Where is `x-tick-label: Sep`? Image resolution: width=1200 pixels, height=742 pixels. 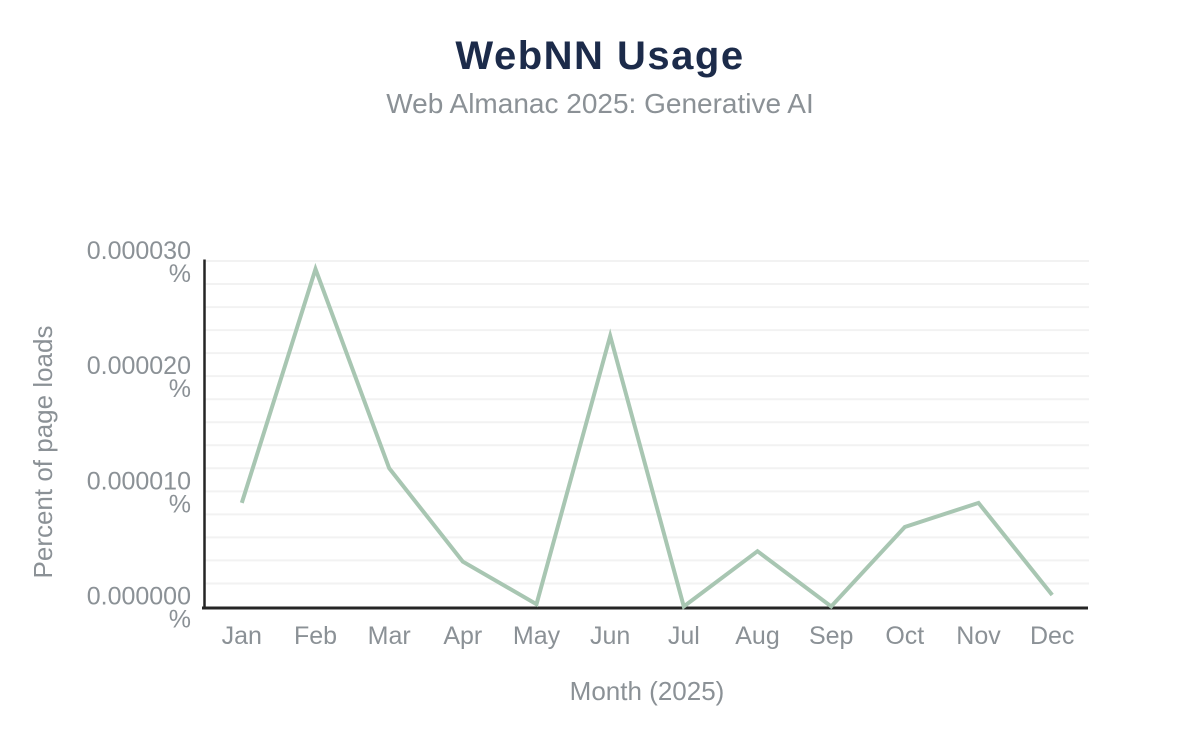 x-tick-label: Sep is located at coordinates (831, 636).